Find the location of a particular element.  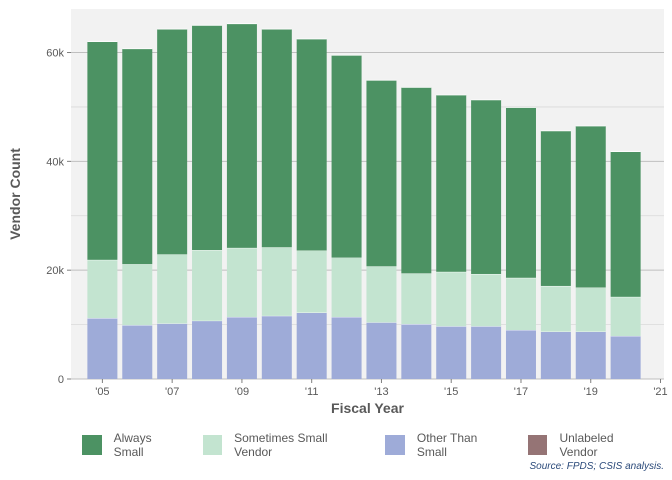

source-note: Source: FPDS; CSIS analysis. is located at coordinates (597, 466).